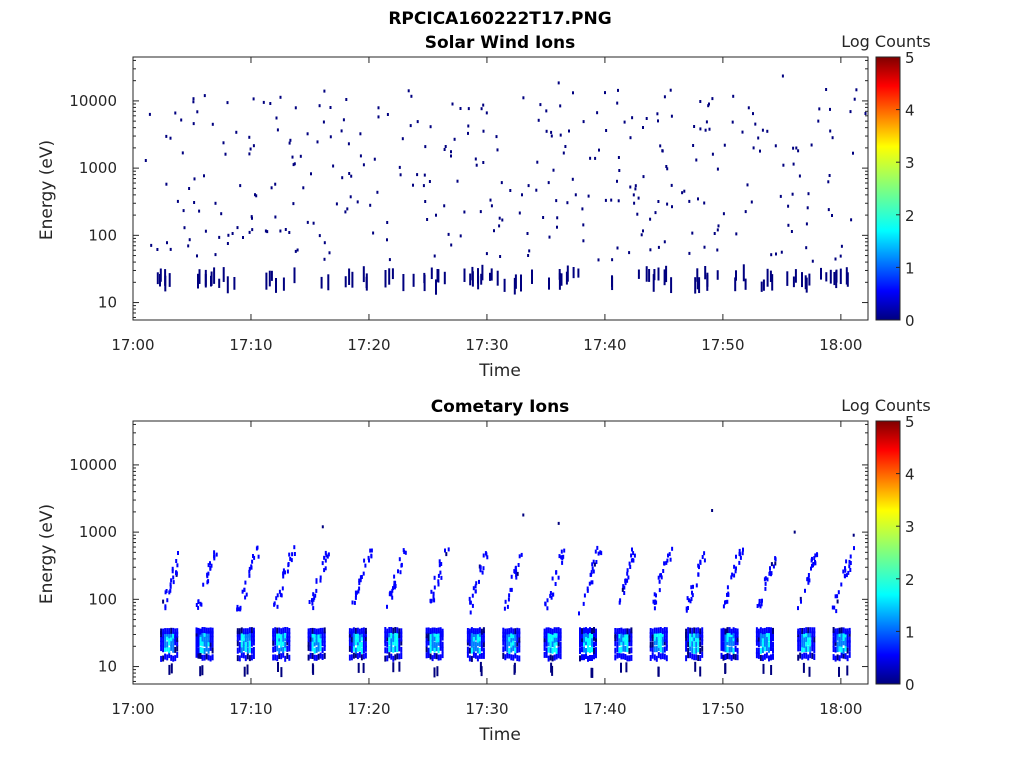 The image size is (1024, 768). I want to click on colorbar-tick-label: 5, so click(910, 58).